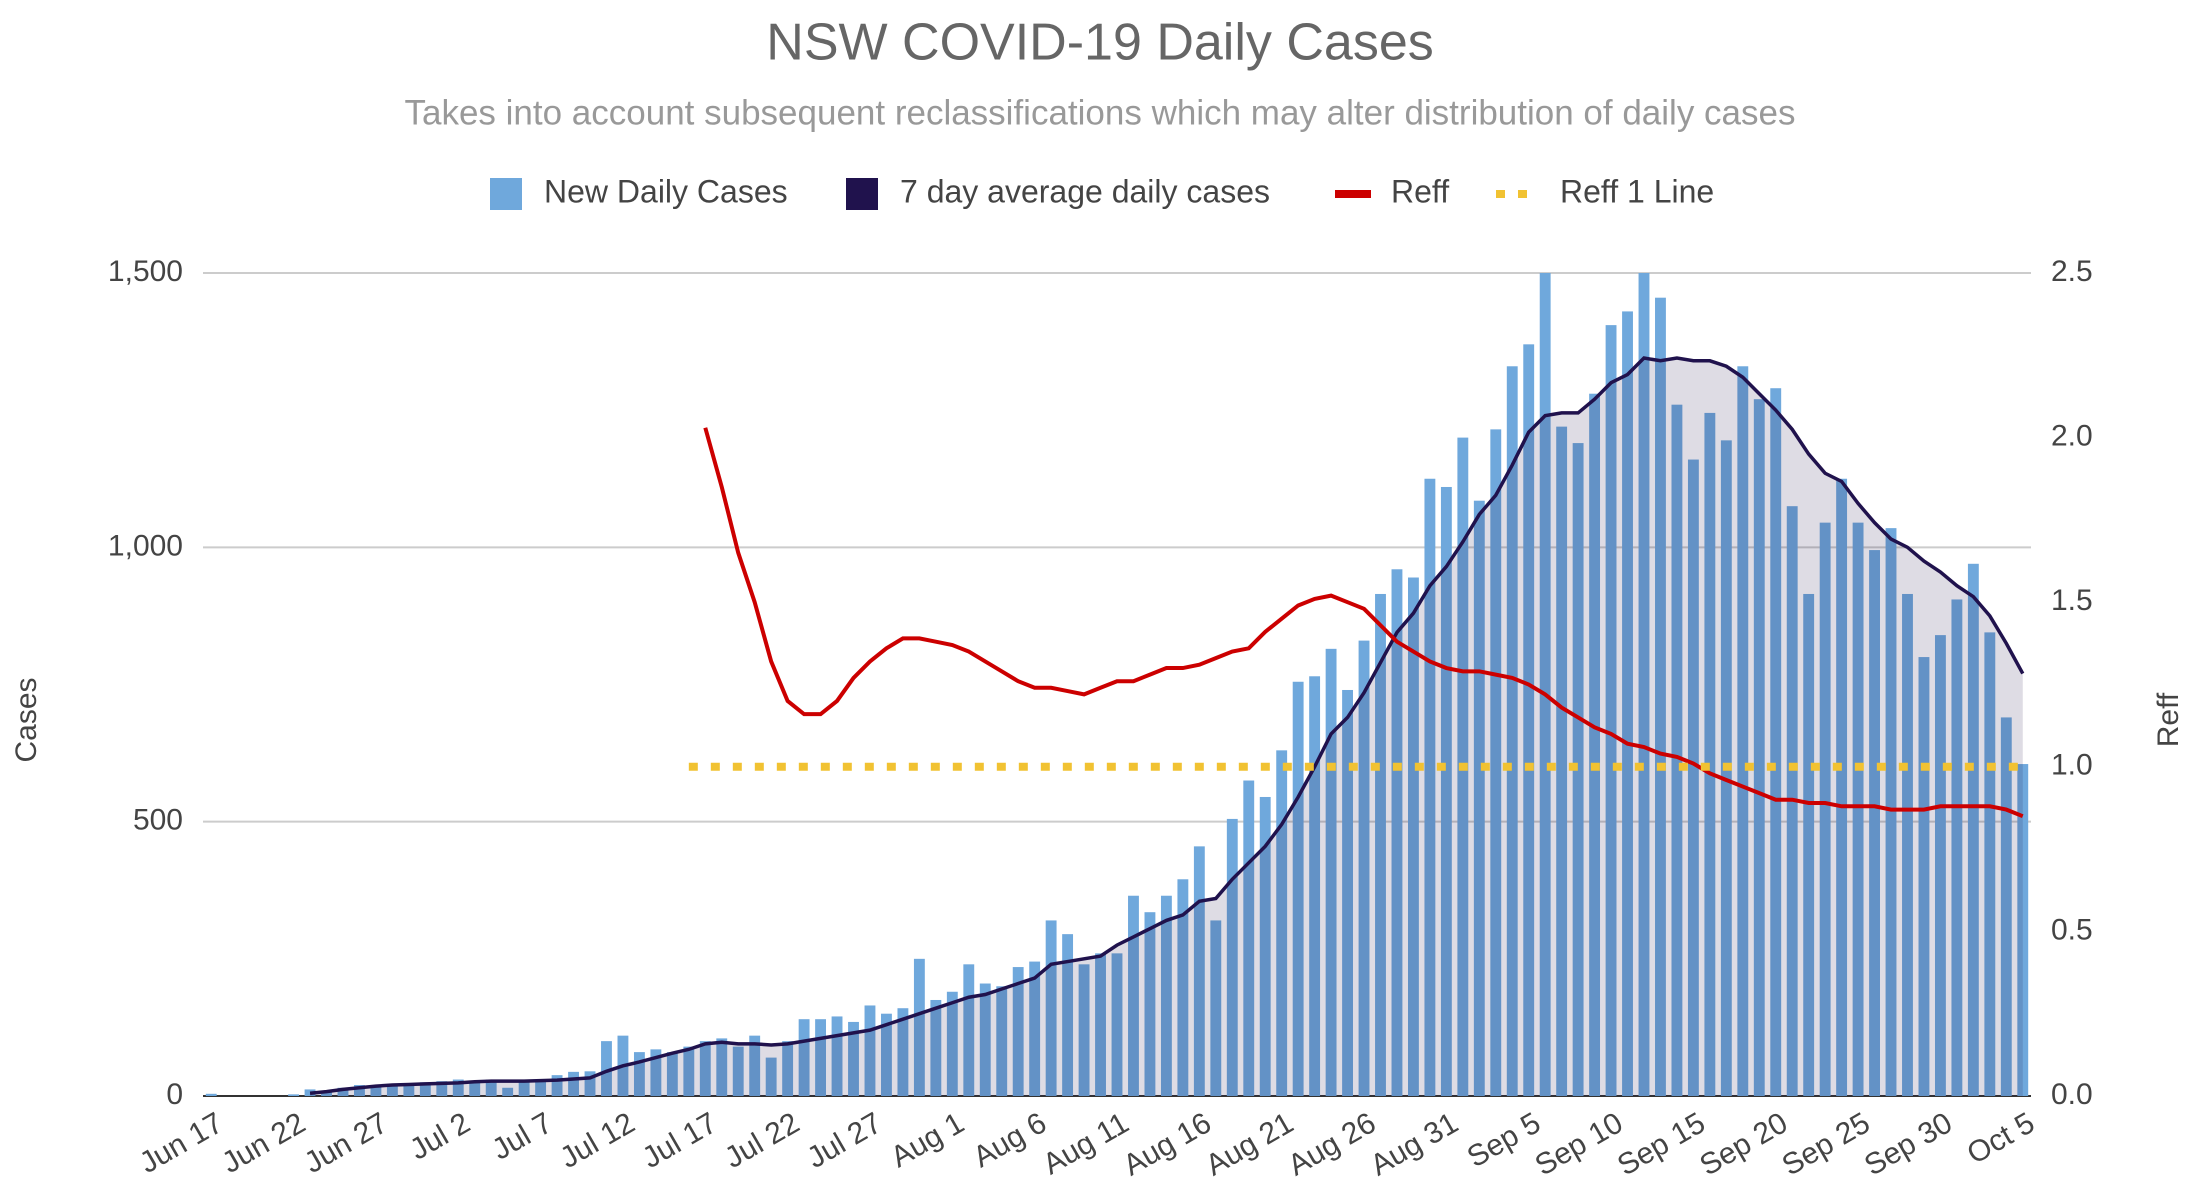  Describe the element at coordinates (2001, 1138) in the screenshot. I see `x-tick-label: Oct 5` at that location.